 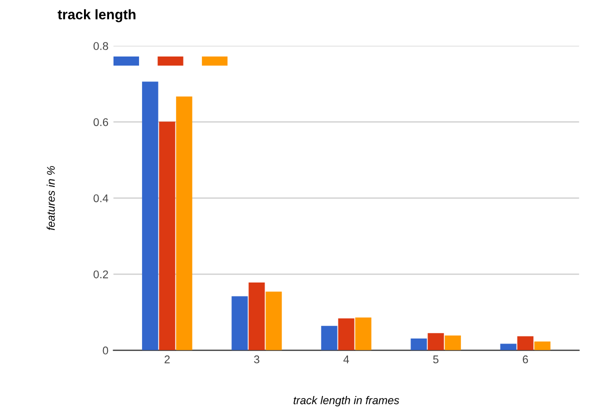 What do you see at coordinates (346, 360) in the screenshot?
I see `x-tick-label: 4` at bounding box center [346, 360].